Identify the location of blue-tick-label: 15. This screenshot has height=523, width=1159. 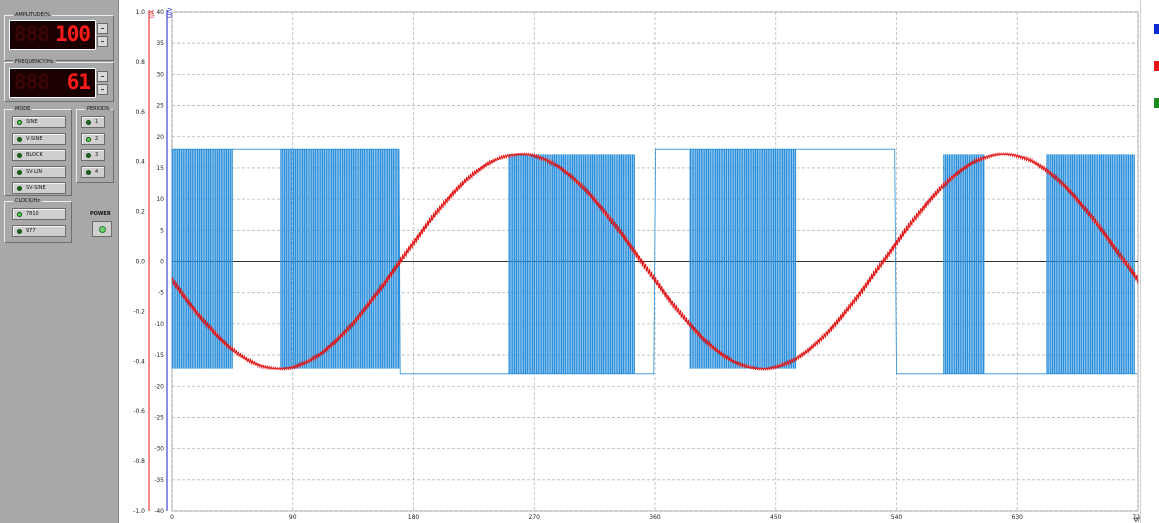
(160, 168).